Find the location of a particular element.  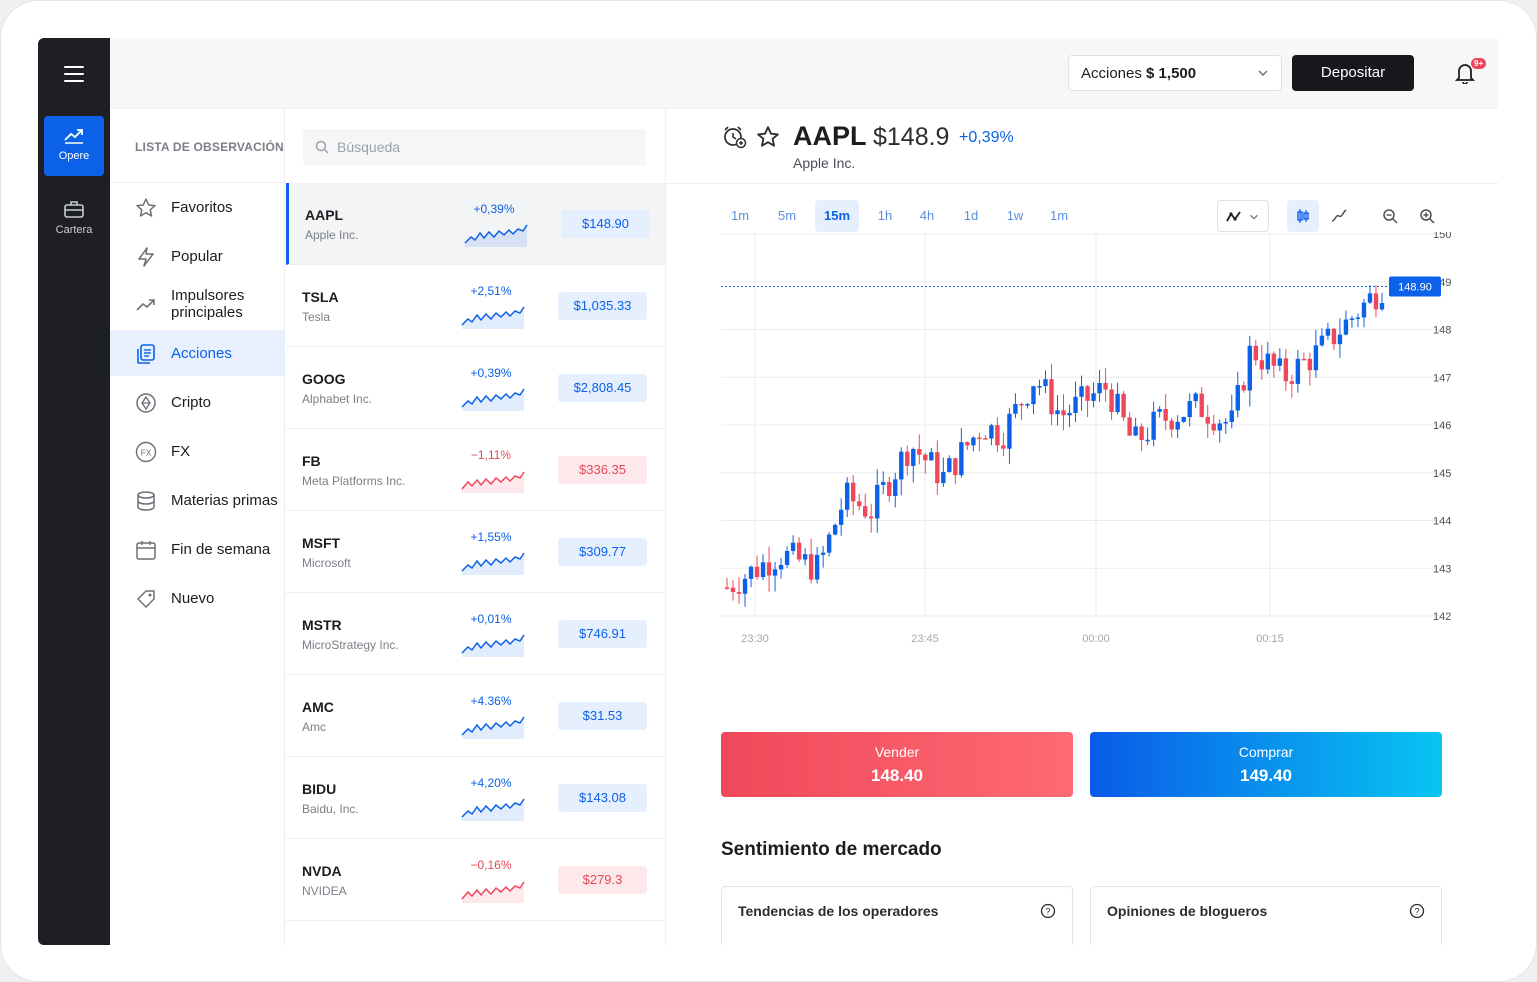

category-fin-de-semana: Fin de semana is located at coordinates (197, 549).